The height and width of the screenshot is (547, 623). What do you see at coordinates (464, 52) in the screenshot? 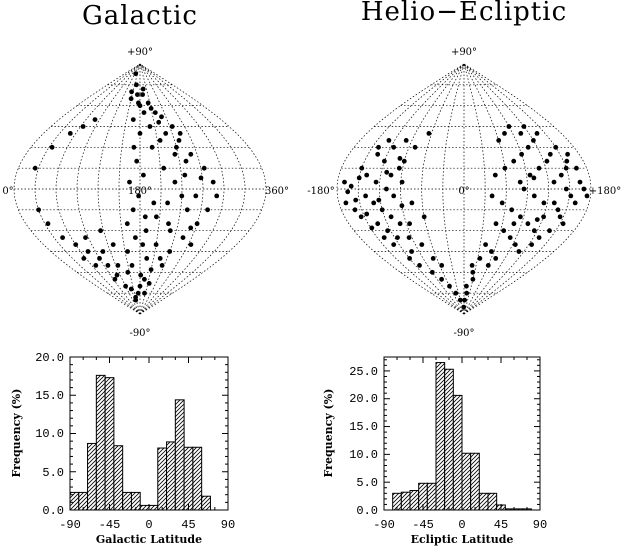
I see `ecliptic-top-label: +90°` at bounding box center [464, 52].